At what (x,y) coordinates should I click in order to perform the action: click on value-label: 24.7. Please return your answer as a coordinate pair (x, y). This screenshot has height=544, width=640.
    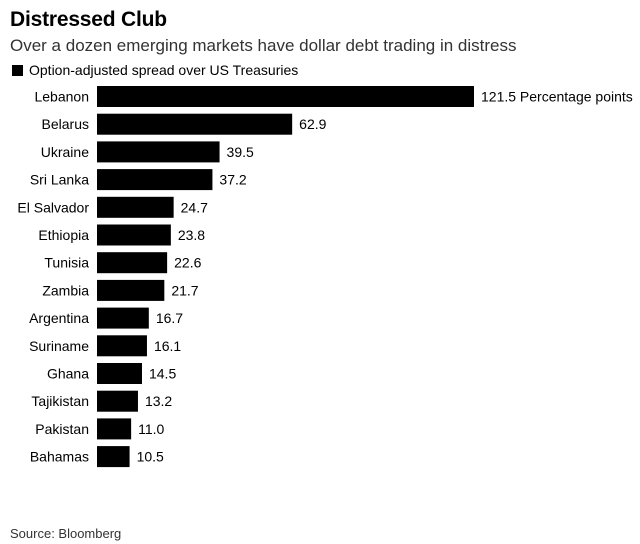
    Looking at the image, I should click on (194, 207).